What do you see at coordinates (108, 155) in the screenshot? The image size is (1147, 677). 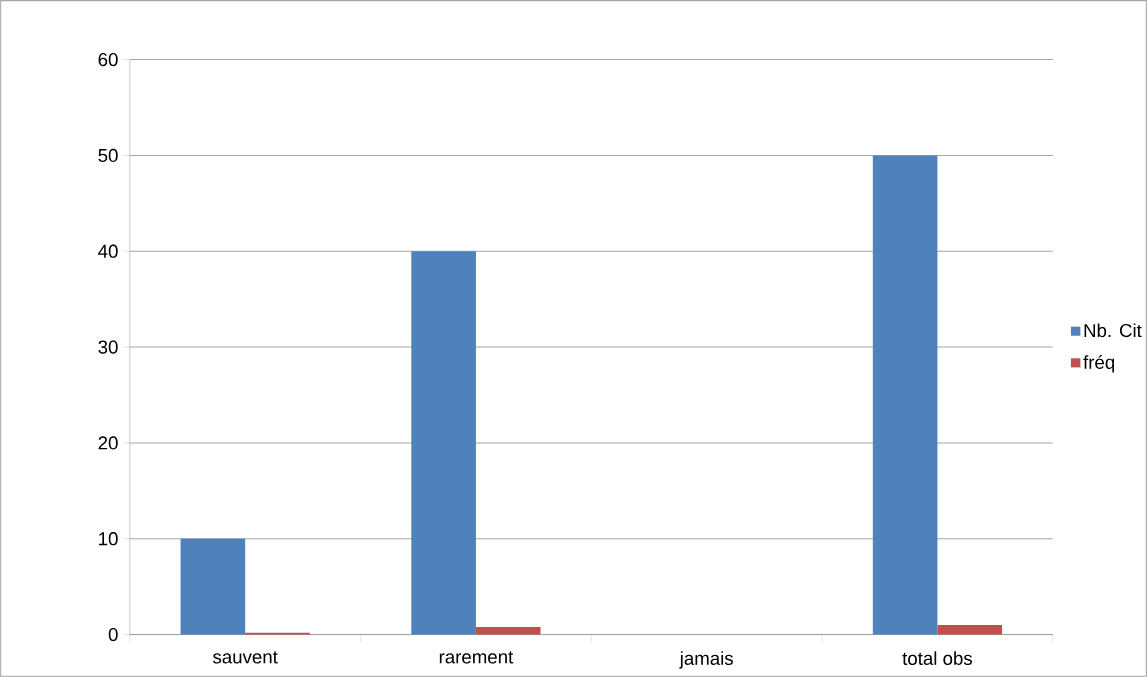 I see `y-tick-label: 50` at bounding box center [108, 155].